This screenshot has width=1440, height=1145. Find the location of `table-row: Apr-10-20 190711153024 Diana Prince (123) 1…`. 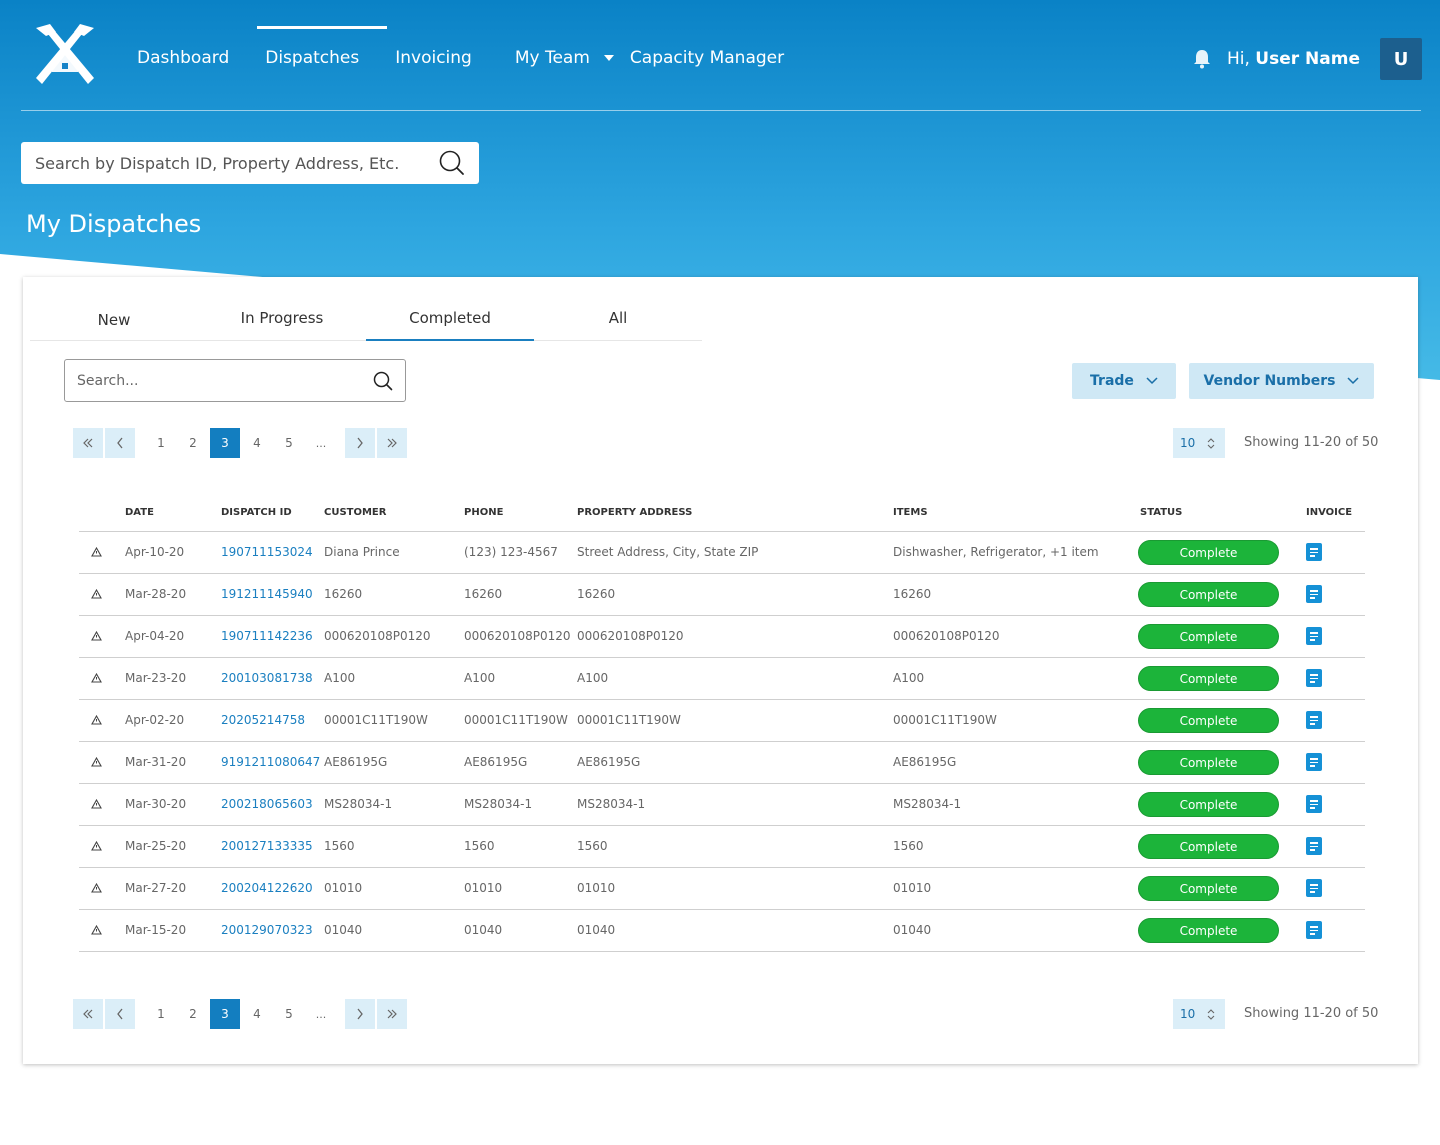

table-row: Apr-10-20 190711153024 Diana Prince (123) 1… is located at coordinates (722, 552).